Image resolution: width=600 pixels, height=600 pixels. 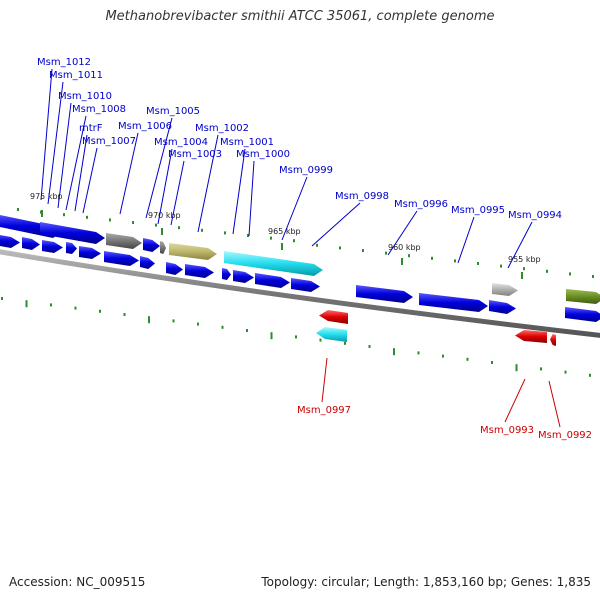 What do you see at coordinates (324, 410) in the screenshot?
I see `gene-label-reverse: Msm_0997` at bounding box center [324, 410].